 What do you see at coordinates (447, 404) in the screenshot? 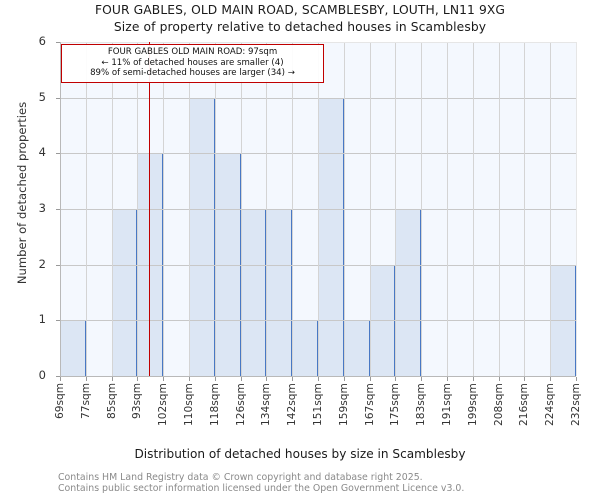
I see `x-axis-tick-label: 191sqm` at bounding box center [447, 404].